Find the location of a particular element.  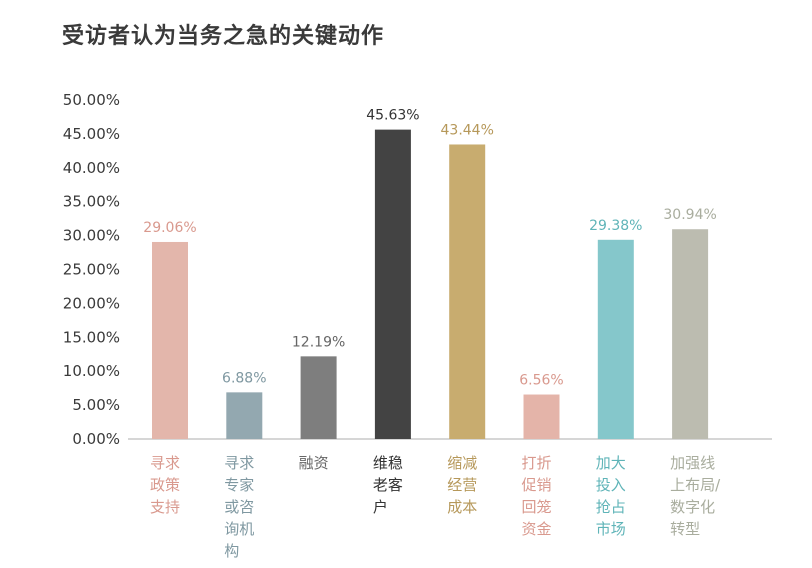

y-tick-label: 10.00% is located at coordinates (91, 371).